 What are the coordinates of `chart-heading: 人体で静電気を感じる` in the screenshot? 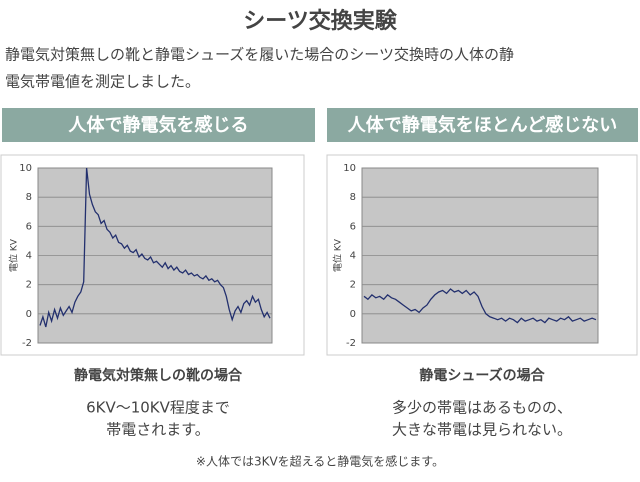 It's located at (158, 125).